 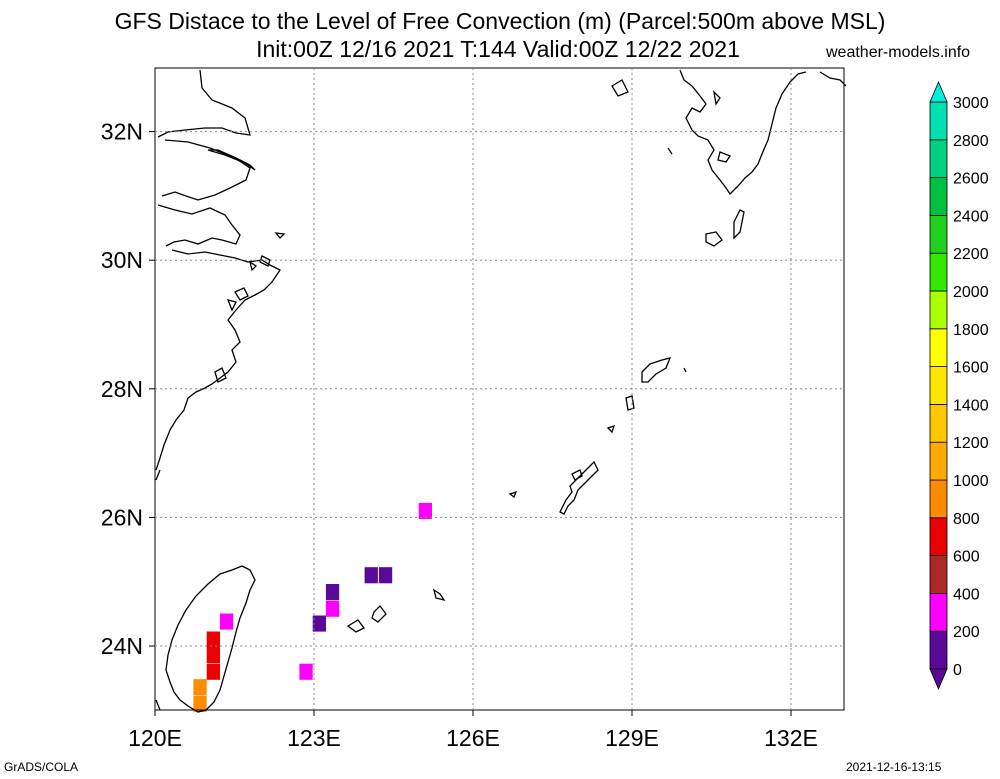 I want to click on y-tick-label: 24N, so click(x=122, y=646).